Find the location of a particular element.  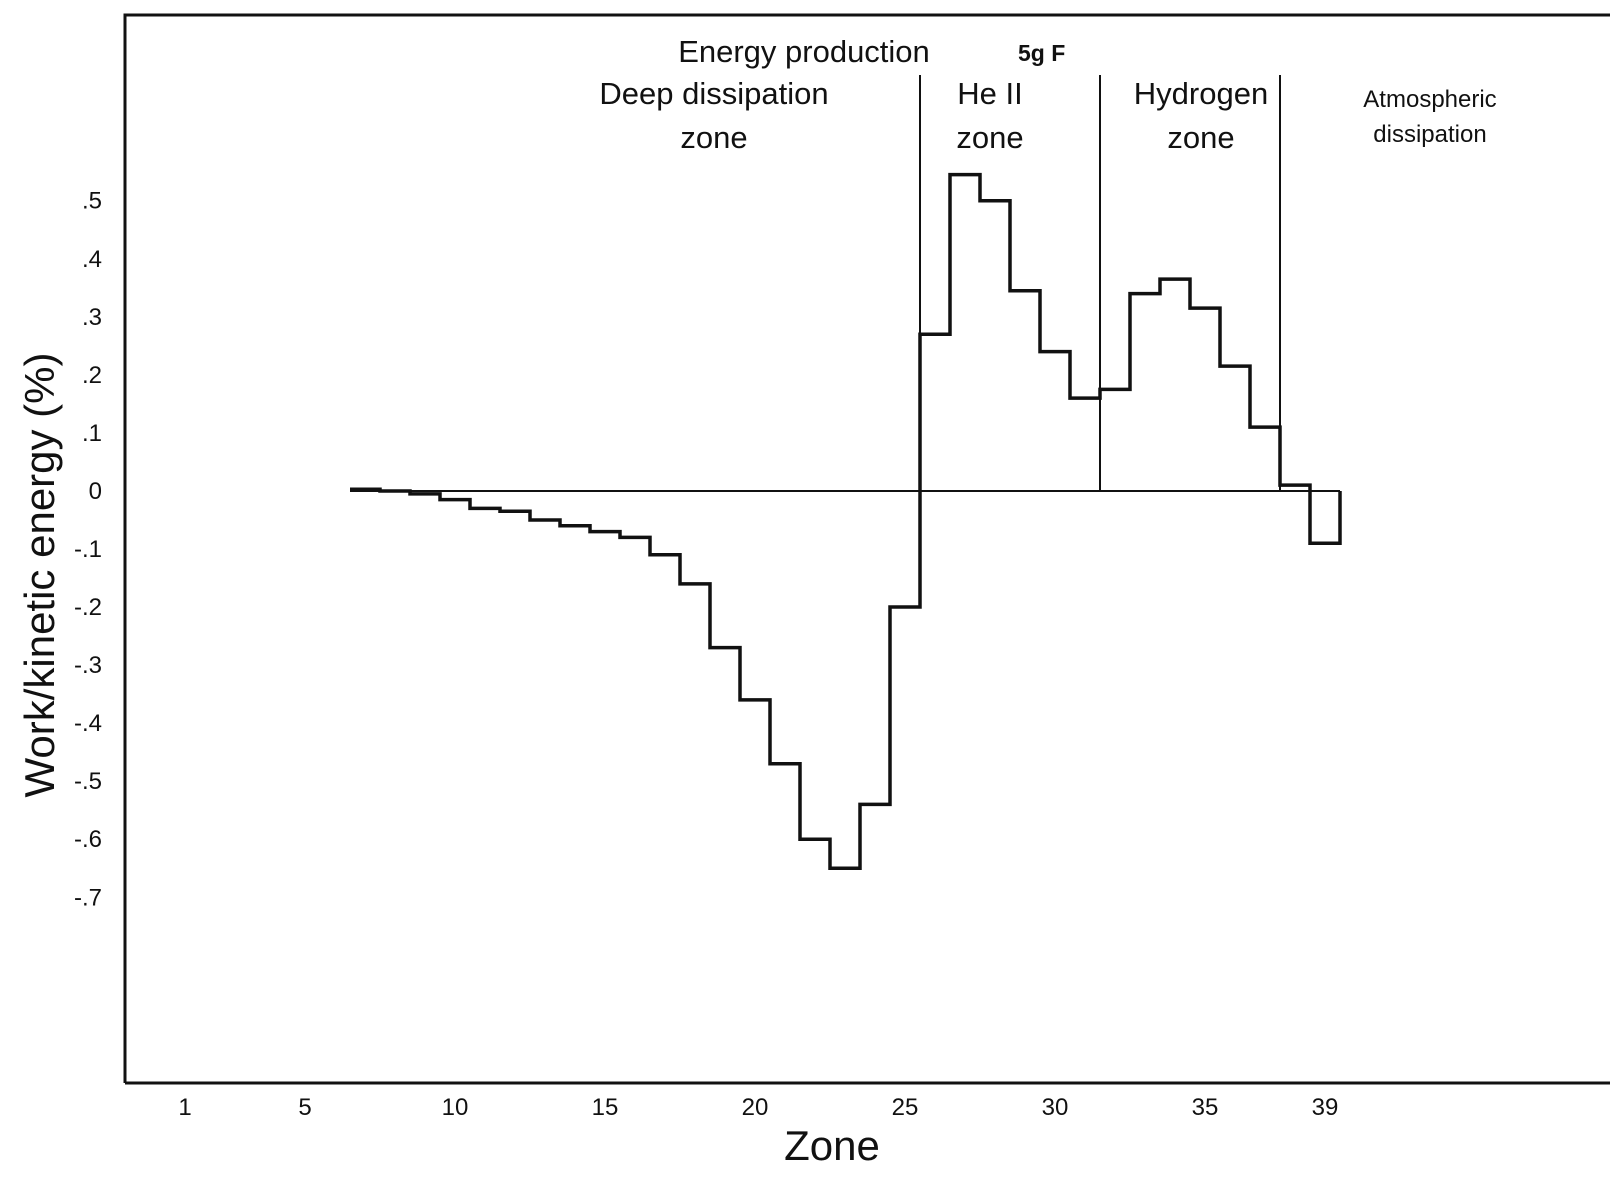

x-tick-label: 10 is located at coordinates (455, 1107).